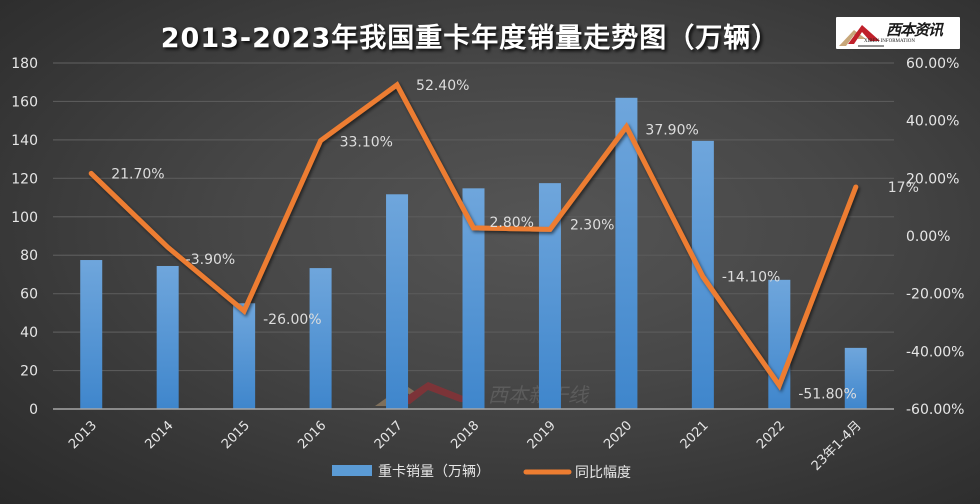 Image resolution: width=980 pixels, height=504 pixels. Describe the element at coordinates (312, 435) in the screenshot. I see `x-axis-label: 2016` at that location.